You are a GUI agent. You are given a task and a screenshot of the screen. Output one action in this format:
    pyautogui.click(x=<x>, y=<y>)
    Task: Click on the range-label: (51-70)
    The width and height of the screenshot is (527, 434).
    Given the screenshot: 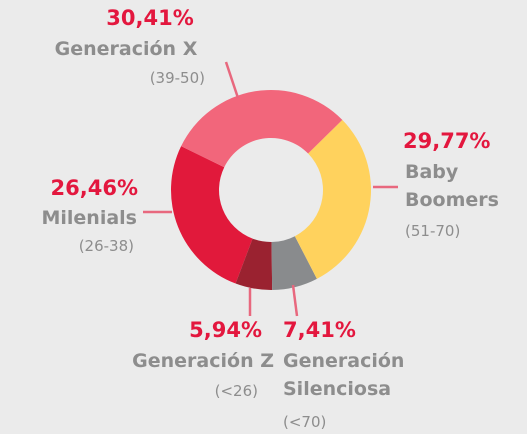 What is the action you would take?
    pyautogui.click(x=433, y=231)
    